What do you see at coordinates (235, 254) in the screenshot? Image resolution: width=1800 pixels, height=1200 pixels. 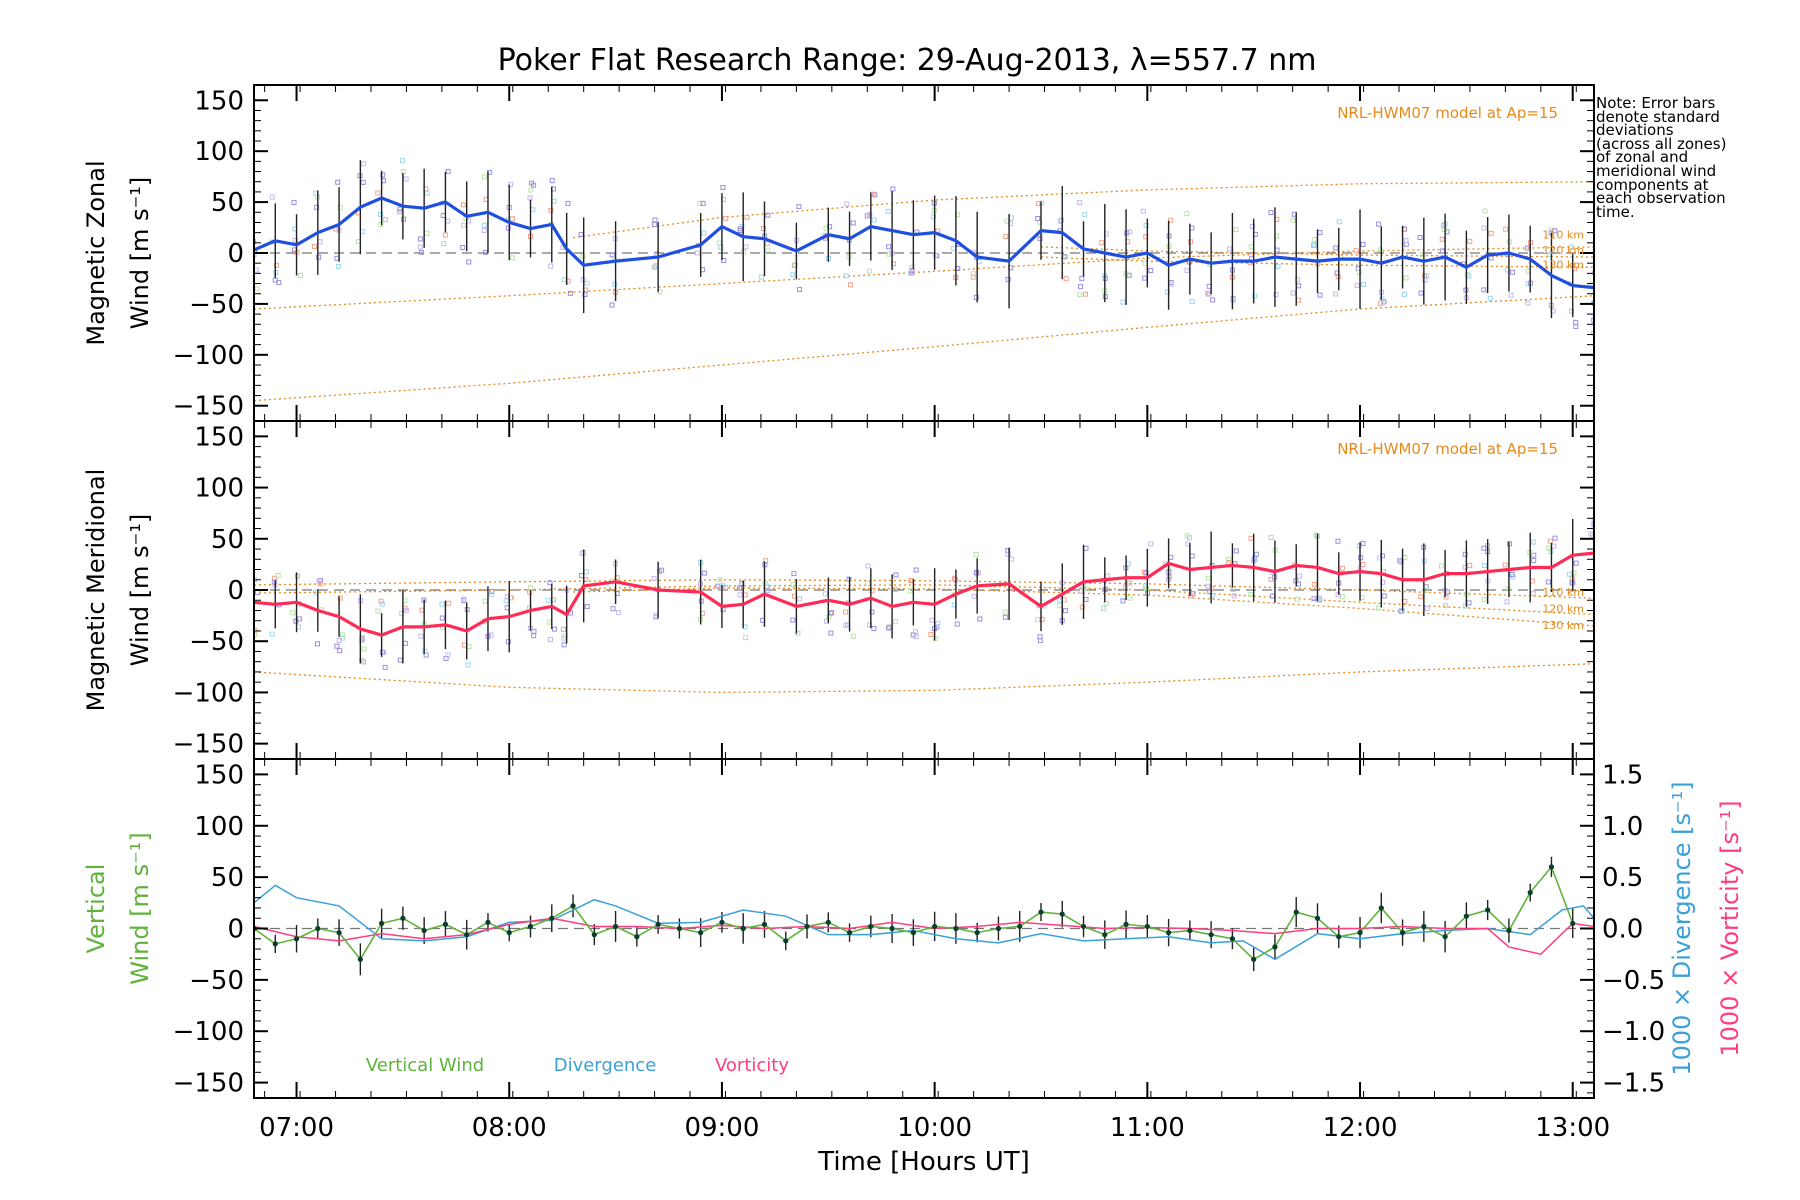 I see `y-tick-label: 0` at bounding box center [235, 254].